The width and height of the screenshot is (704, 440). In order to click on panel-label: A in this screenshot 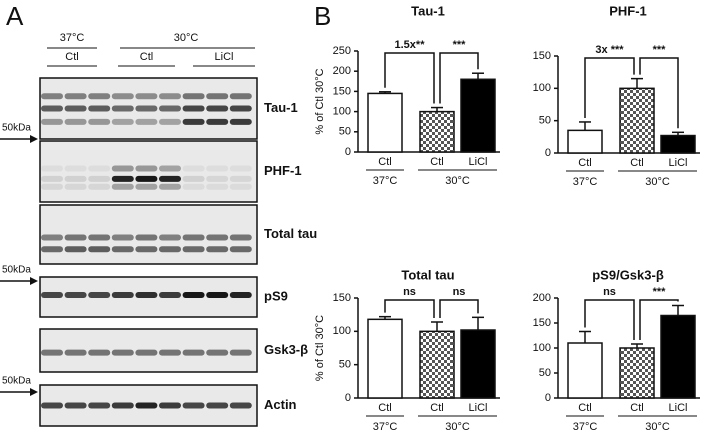, I will do `click(15, 16)`.